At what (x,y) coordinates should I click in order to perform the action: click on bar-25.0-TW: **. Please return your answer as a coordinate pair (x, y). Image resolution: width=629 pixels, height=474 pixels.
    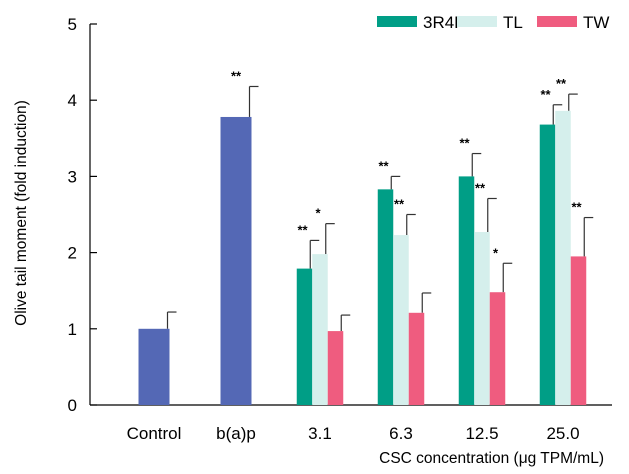
    Looking at the image, I should click on (582, 302).